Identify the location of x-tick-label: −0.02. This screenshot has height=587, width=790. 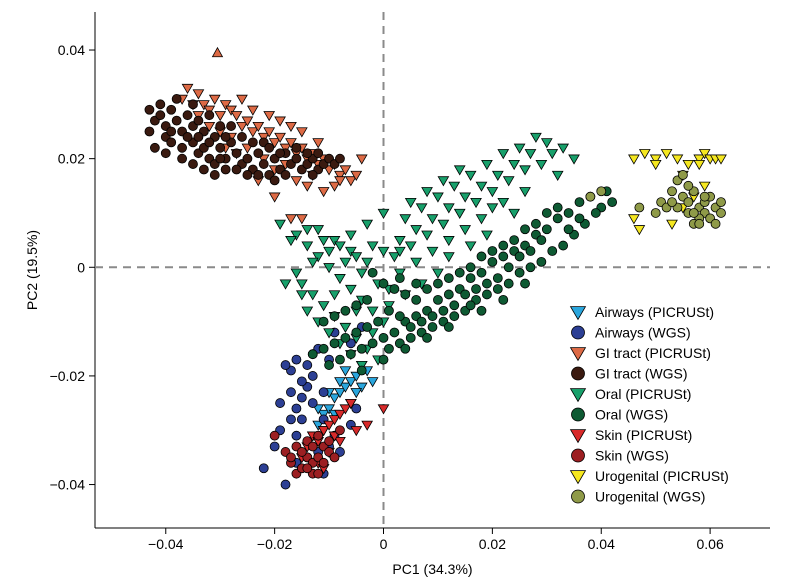
(275, 544).